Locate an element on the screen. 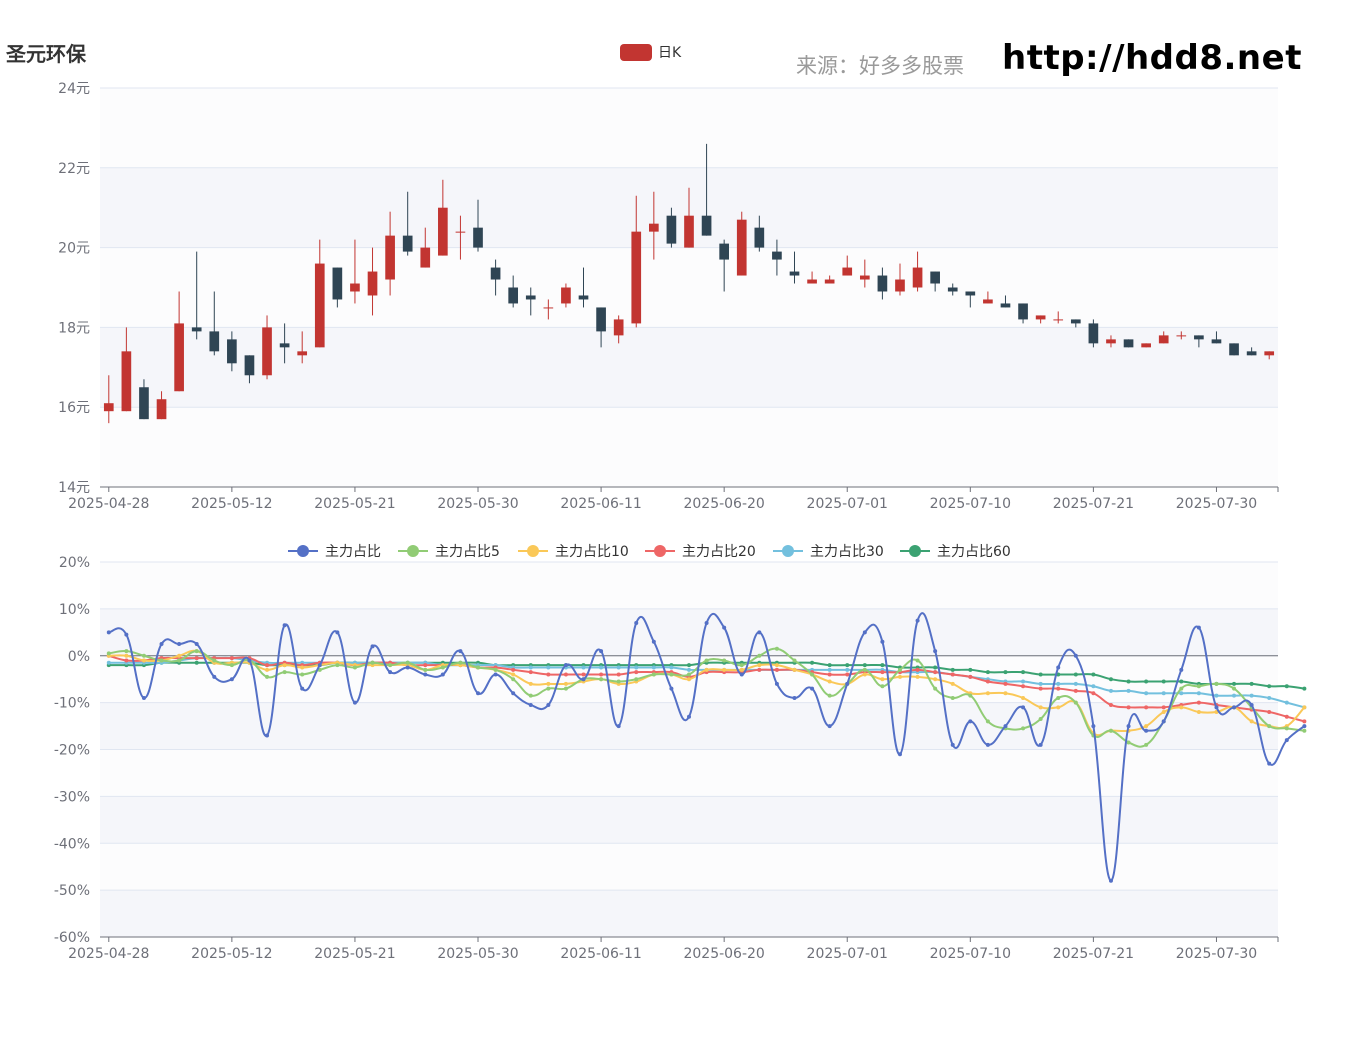 Image resolution: width=1365 pixels, height=1037 pixels. kline-x-tick-label: 2025-06-11 is located at coordinates (600, 504).